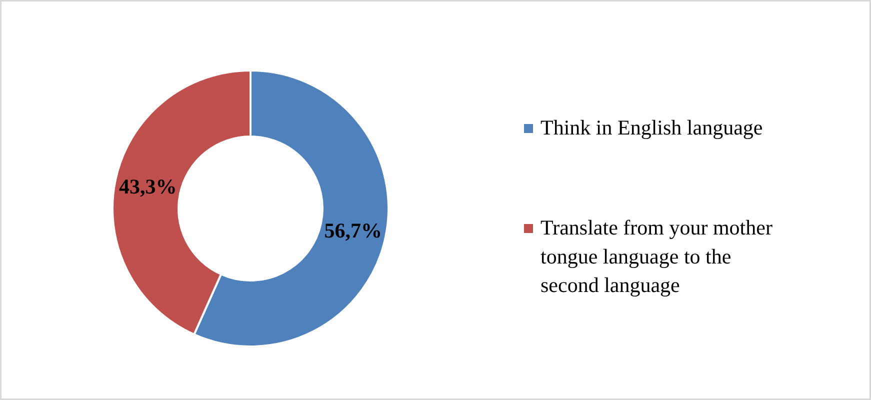  What do you see at coordinates (147, 186) in the screenshot?
I see `data-label: 43,3%` at bounding box center [147, 186].